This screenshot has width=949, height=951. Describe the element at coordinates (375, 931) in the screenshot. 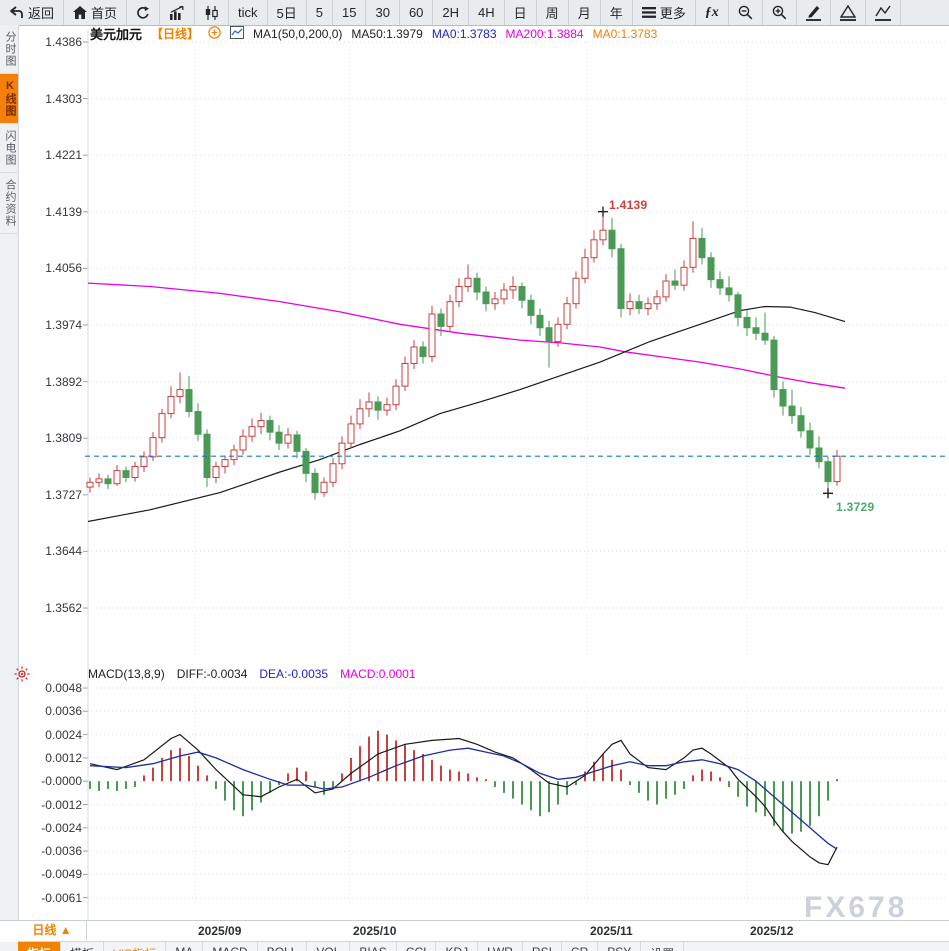

I see `x-axis-label: 2025/10` at that location.